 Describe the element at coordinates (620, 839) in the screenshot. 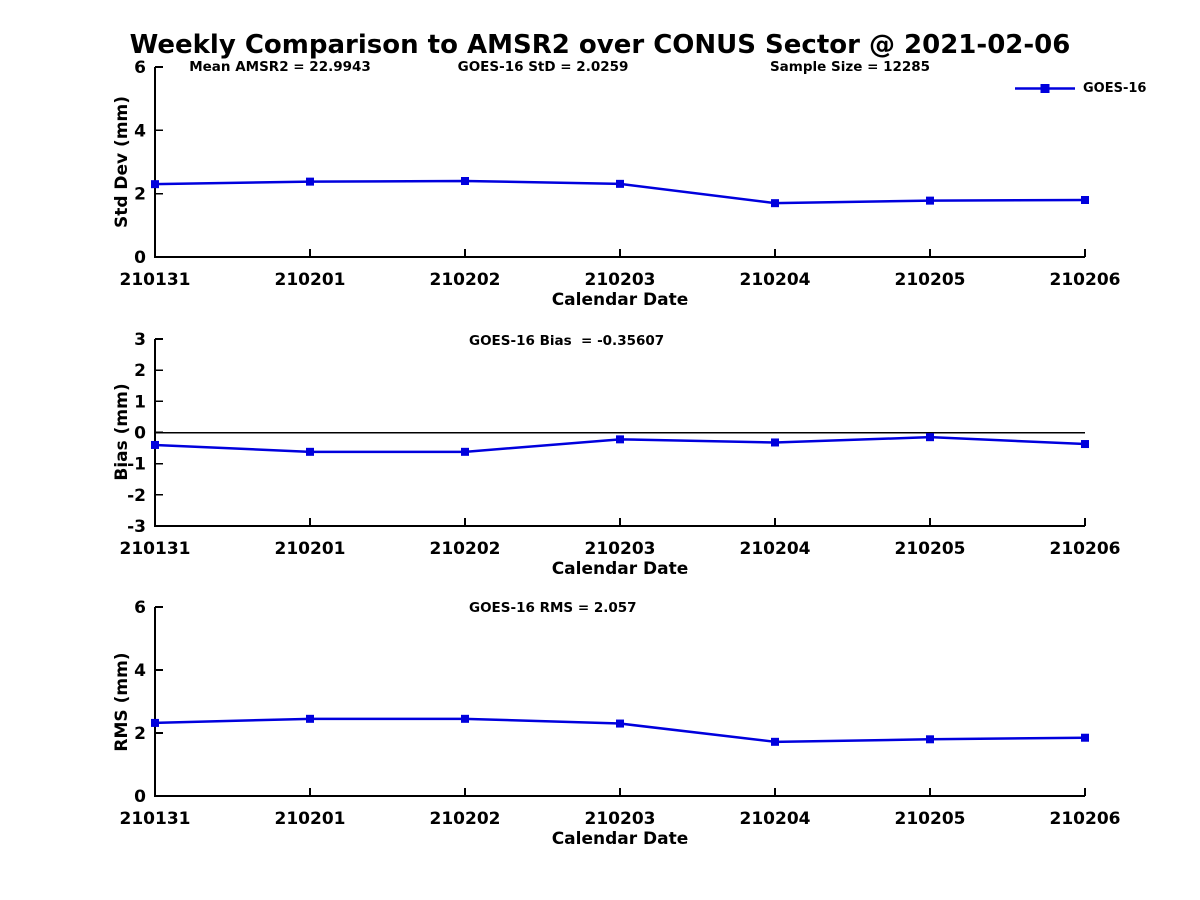

I see `rms-x-axis-label: Calendar Date` at that location.